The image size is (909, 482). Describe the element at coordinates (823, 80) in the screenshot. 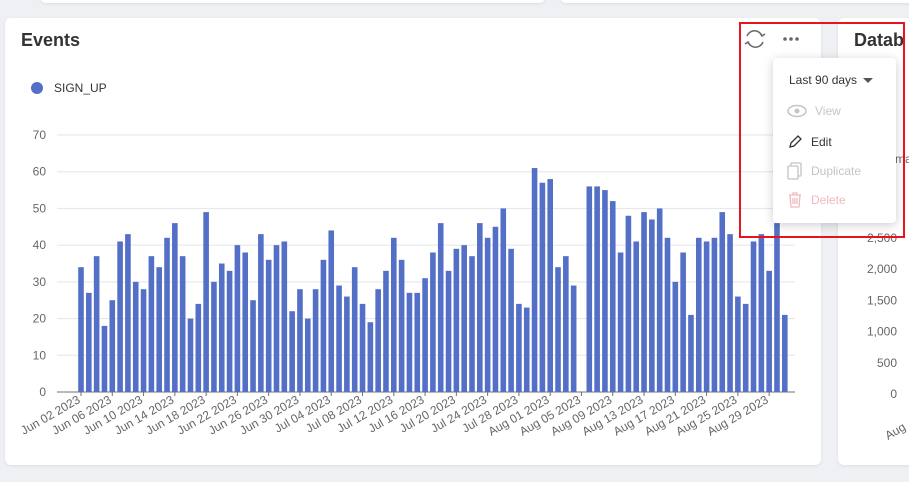

I see `range-select: Last 90 days` at that location.